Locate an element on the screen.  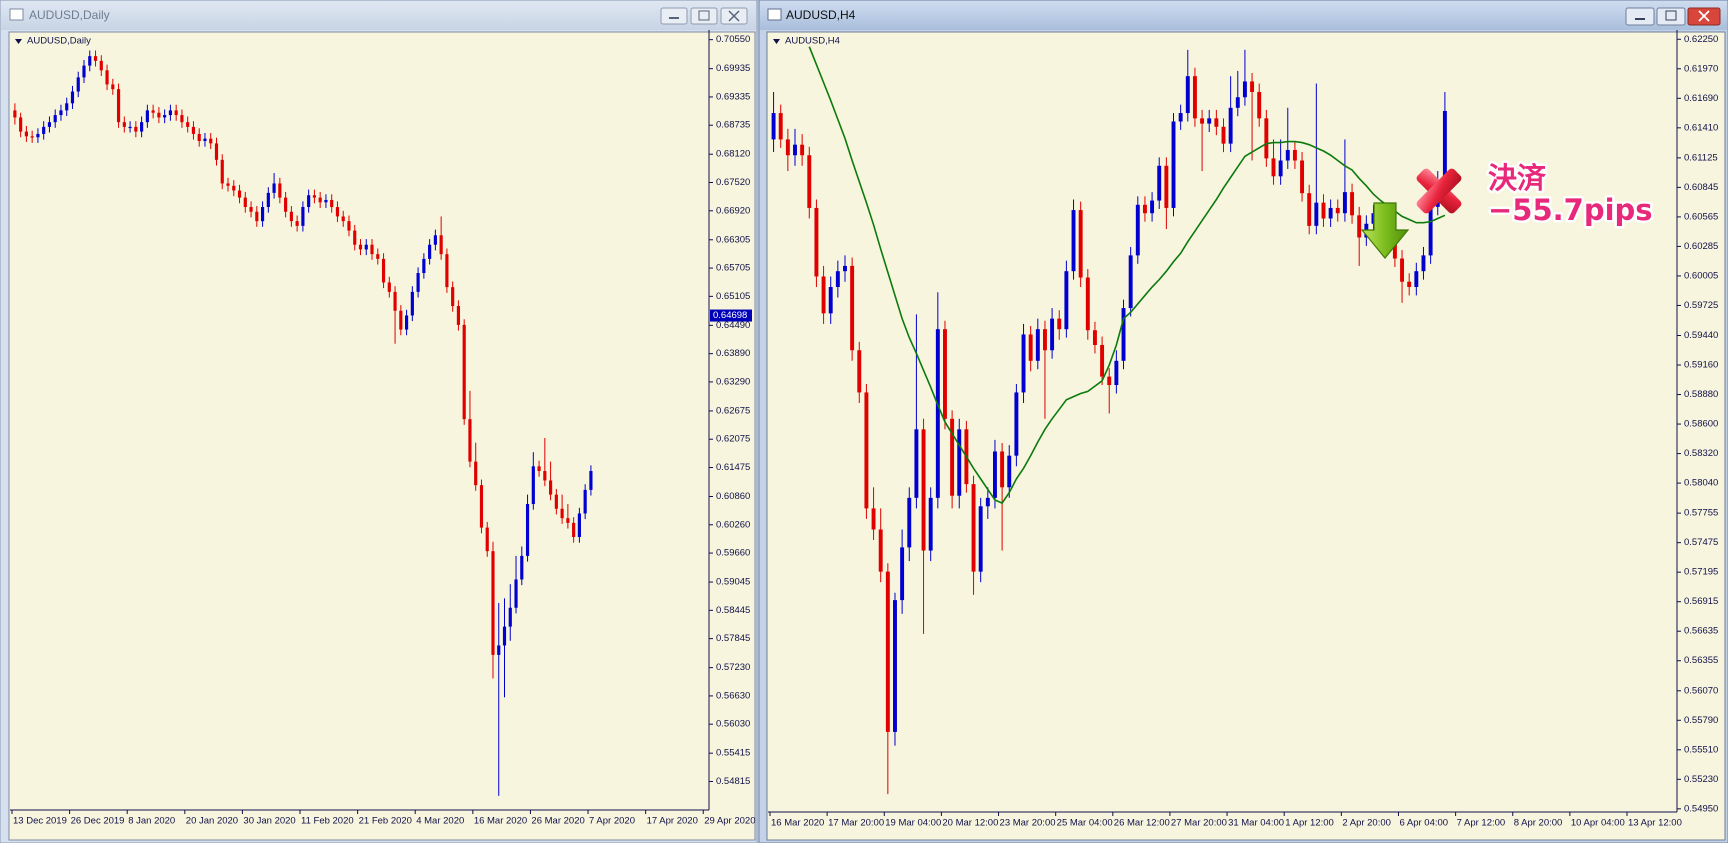
down-arrow is located at coordinates (1385, 230).